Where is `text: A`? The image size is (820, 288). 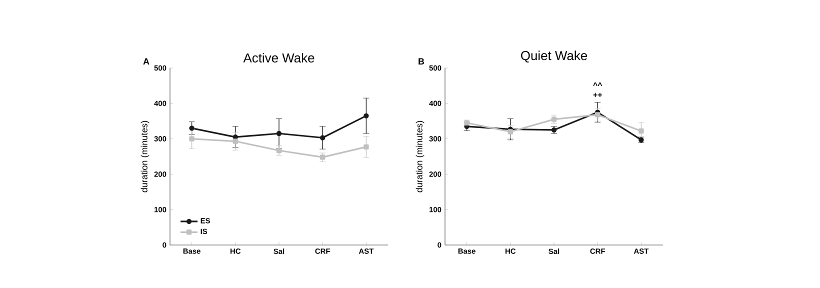 text: A is located at coordinates (146, 61).